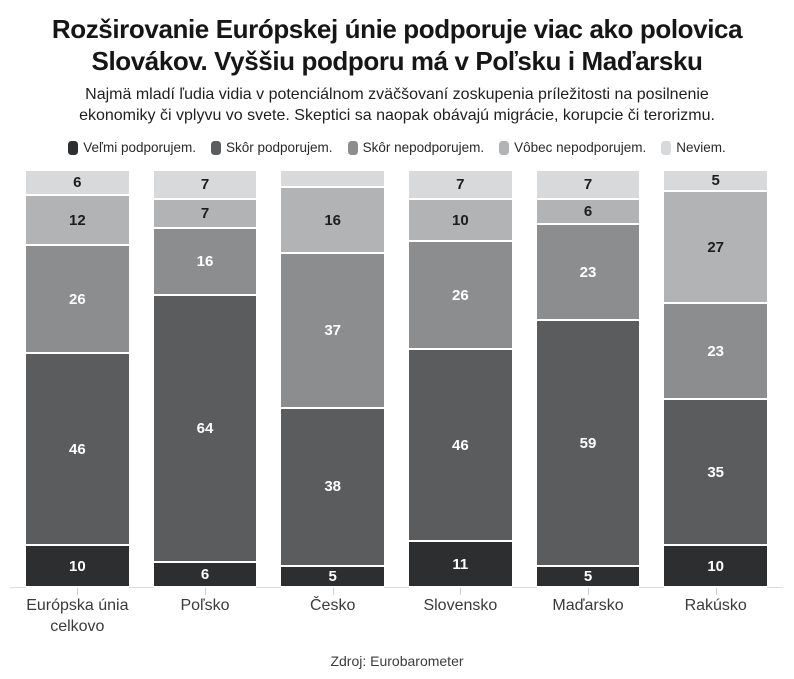  I want to click on source-note: Zdroj: Eurobarometer, so click(397, 661).